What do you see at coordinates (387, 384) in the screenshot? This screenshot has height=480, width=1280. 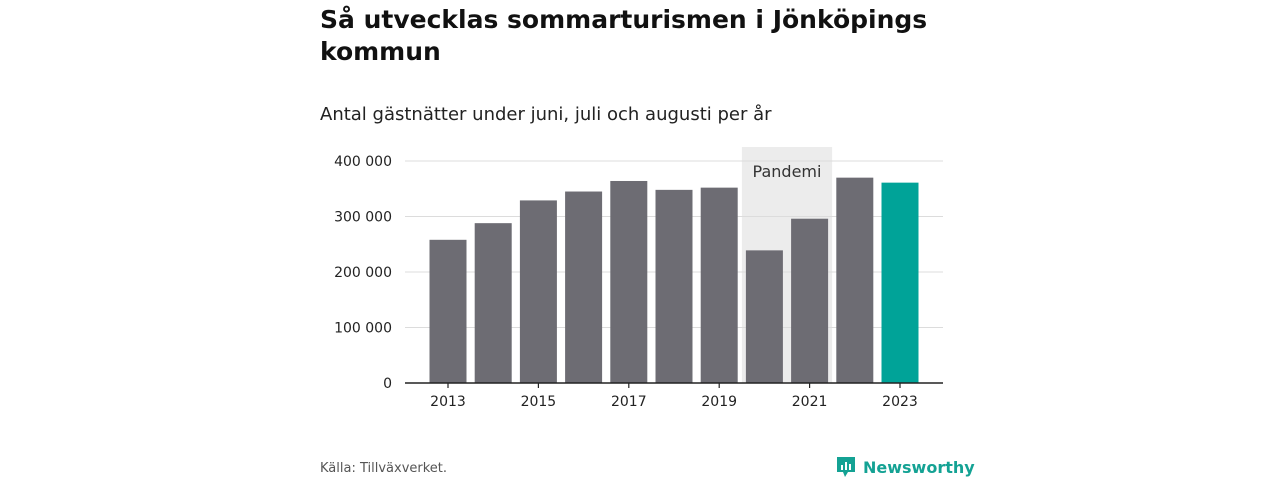 I see `y-tick-label: 0` at bounding box center [387, 384].